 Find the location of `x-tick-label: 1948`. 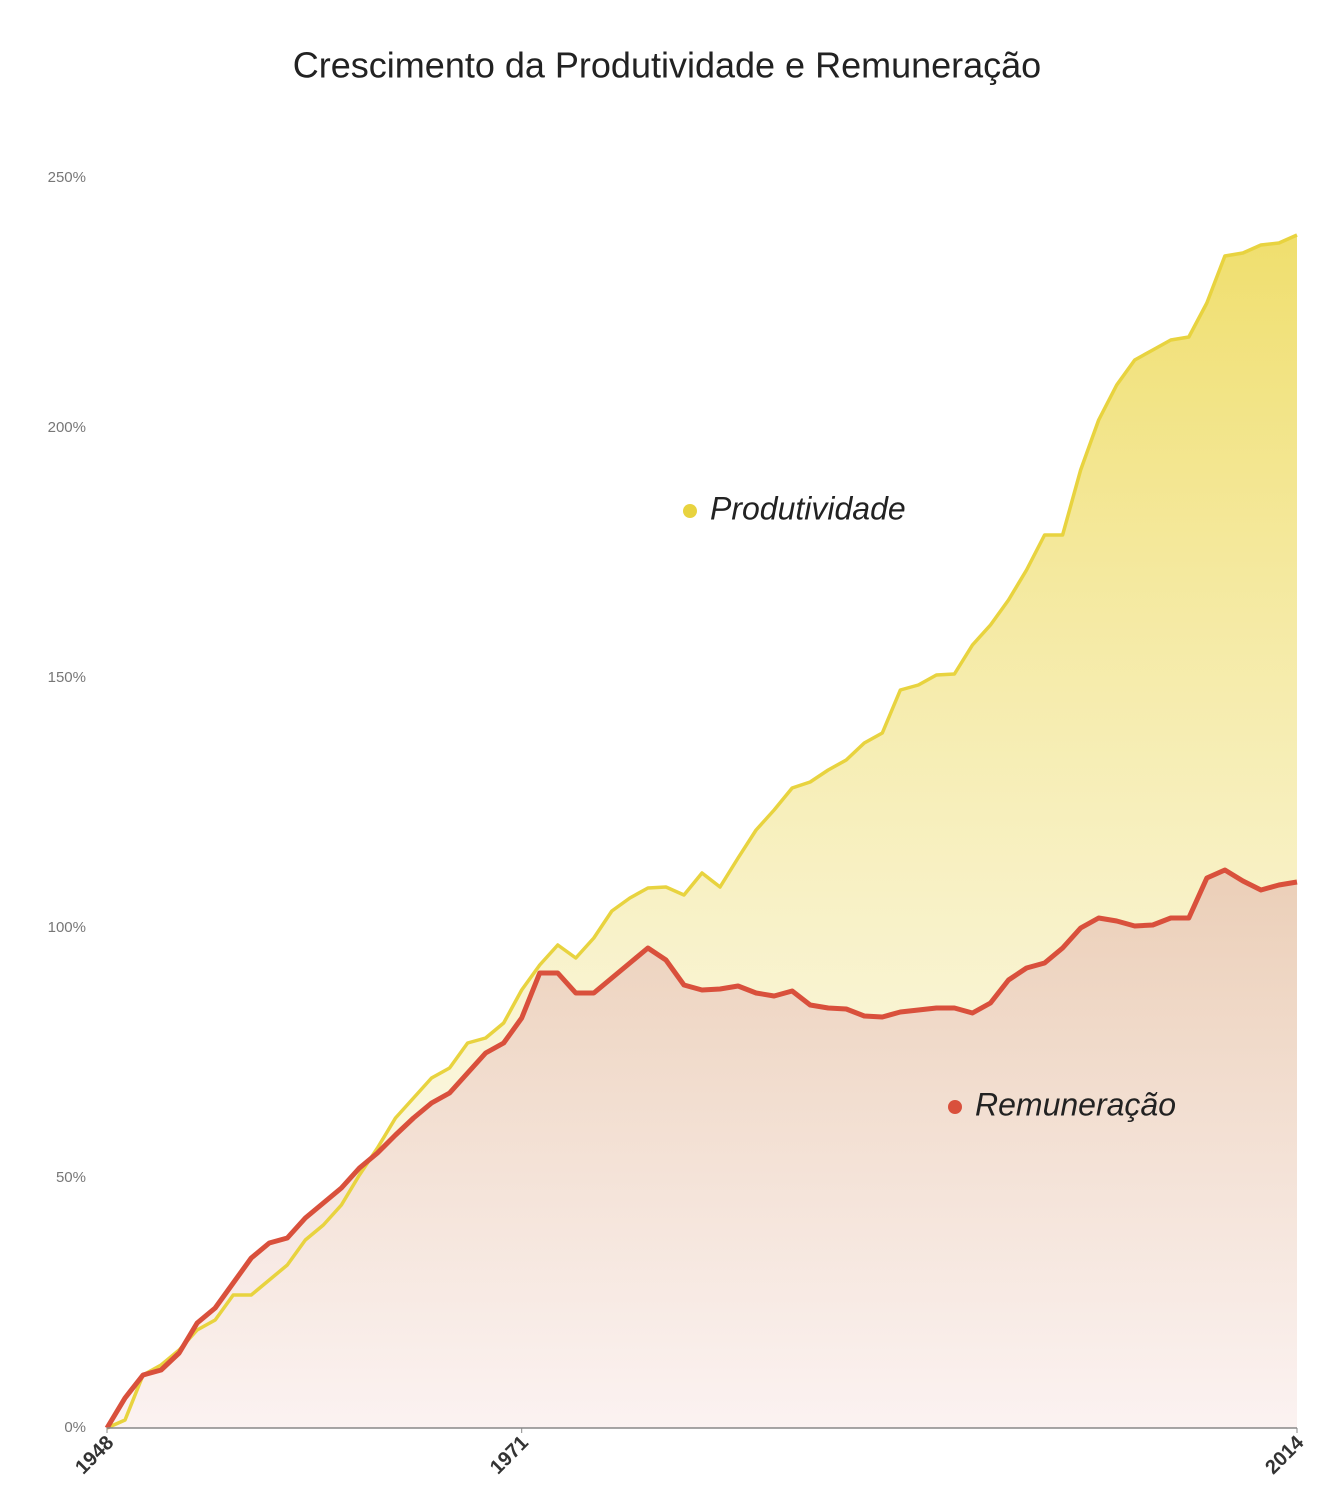

x-tick-label: 1948 is located at coordinates (94, 1455).